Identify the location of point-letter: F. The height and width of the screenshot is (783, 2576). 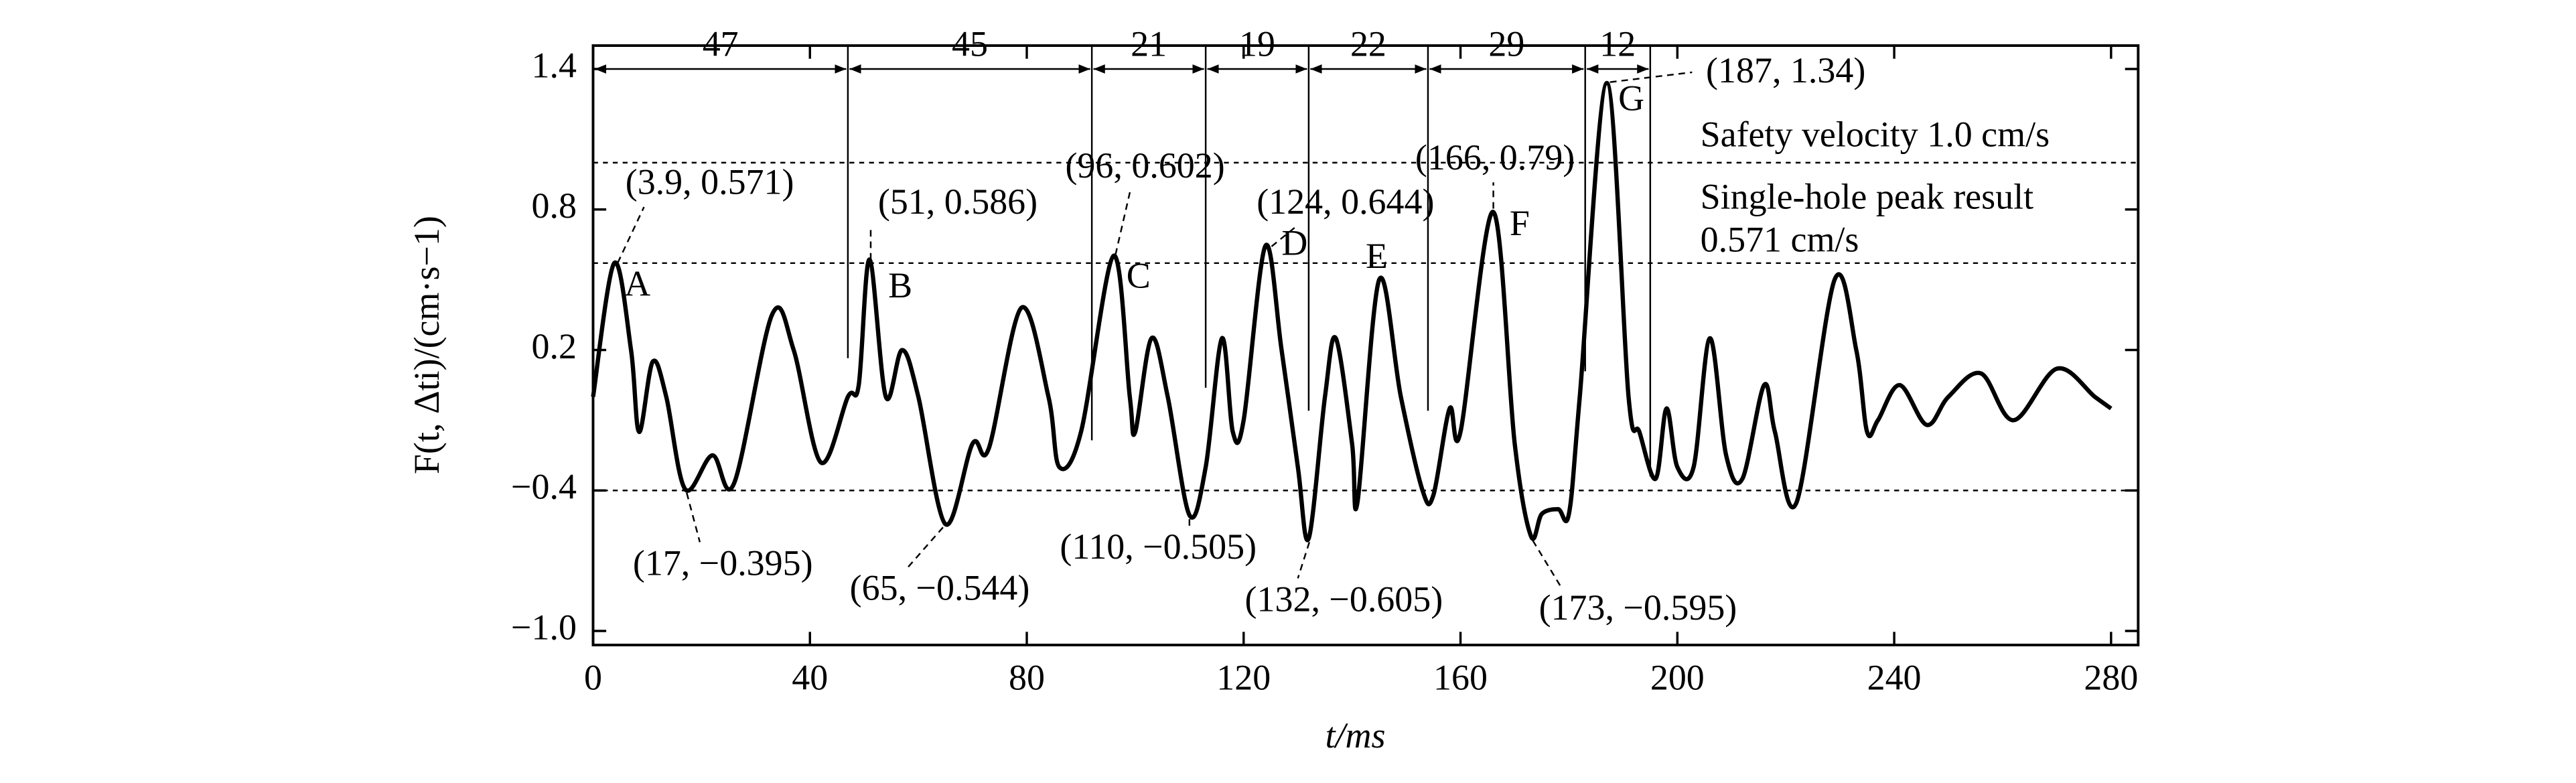
(1520, 223).